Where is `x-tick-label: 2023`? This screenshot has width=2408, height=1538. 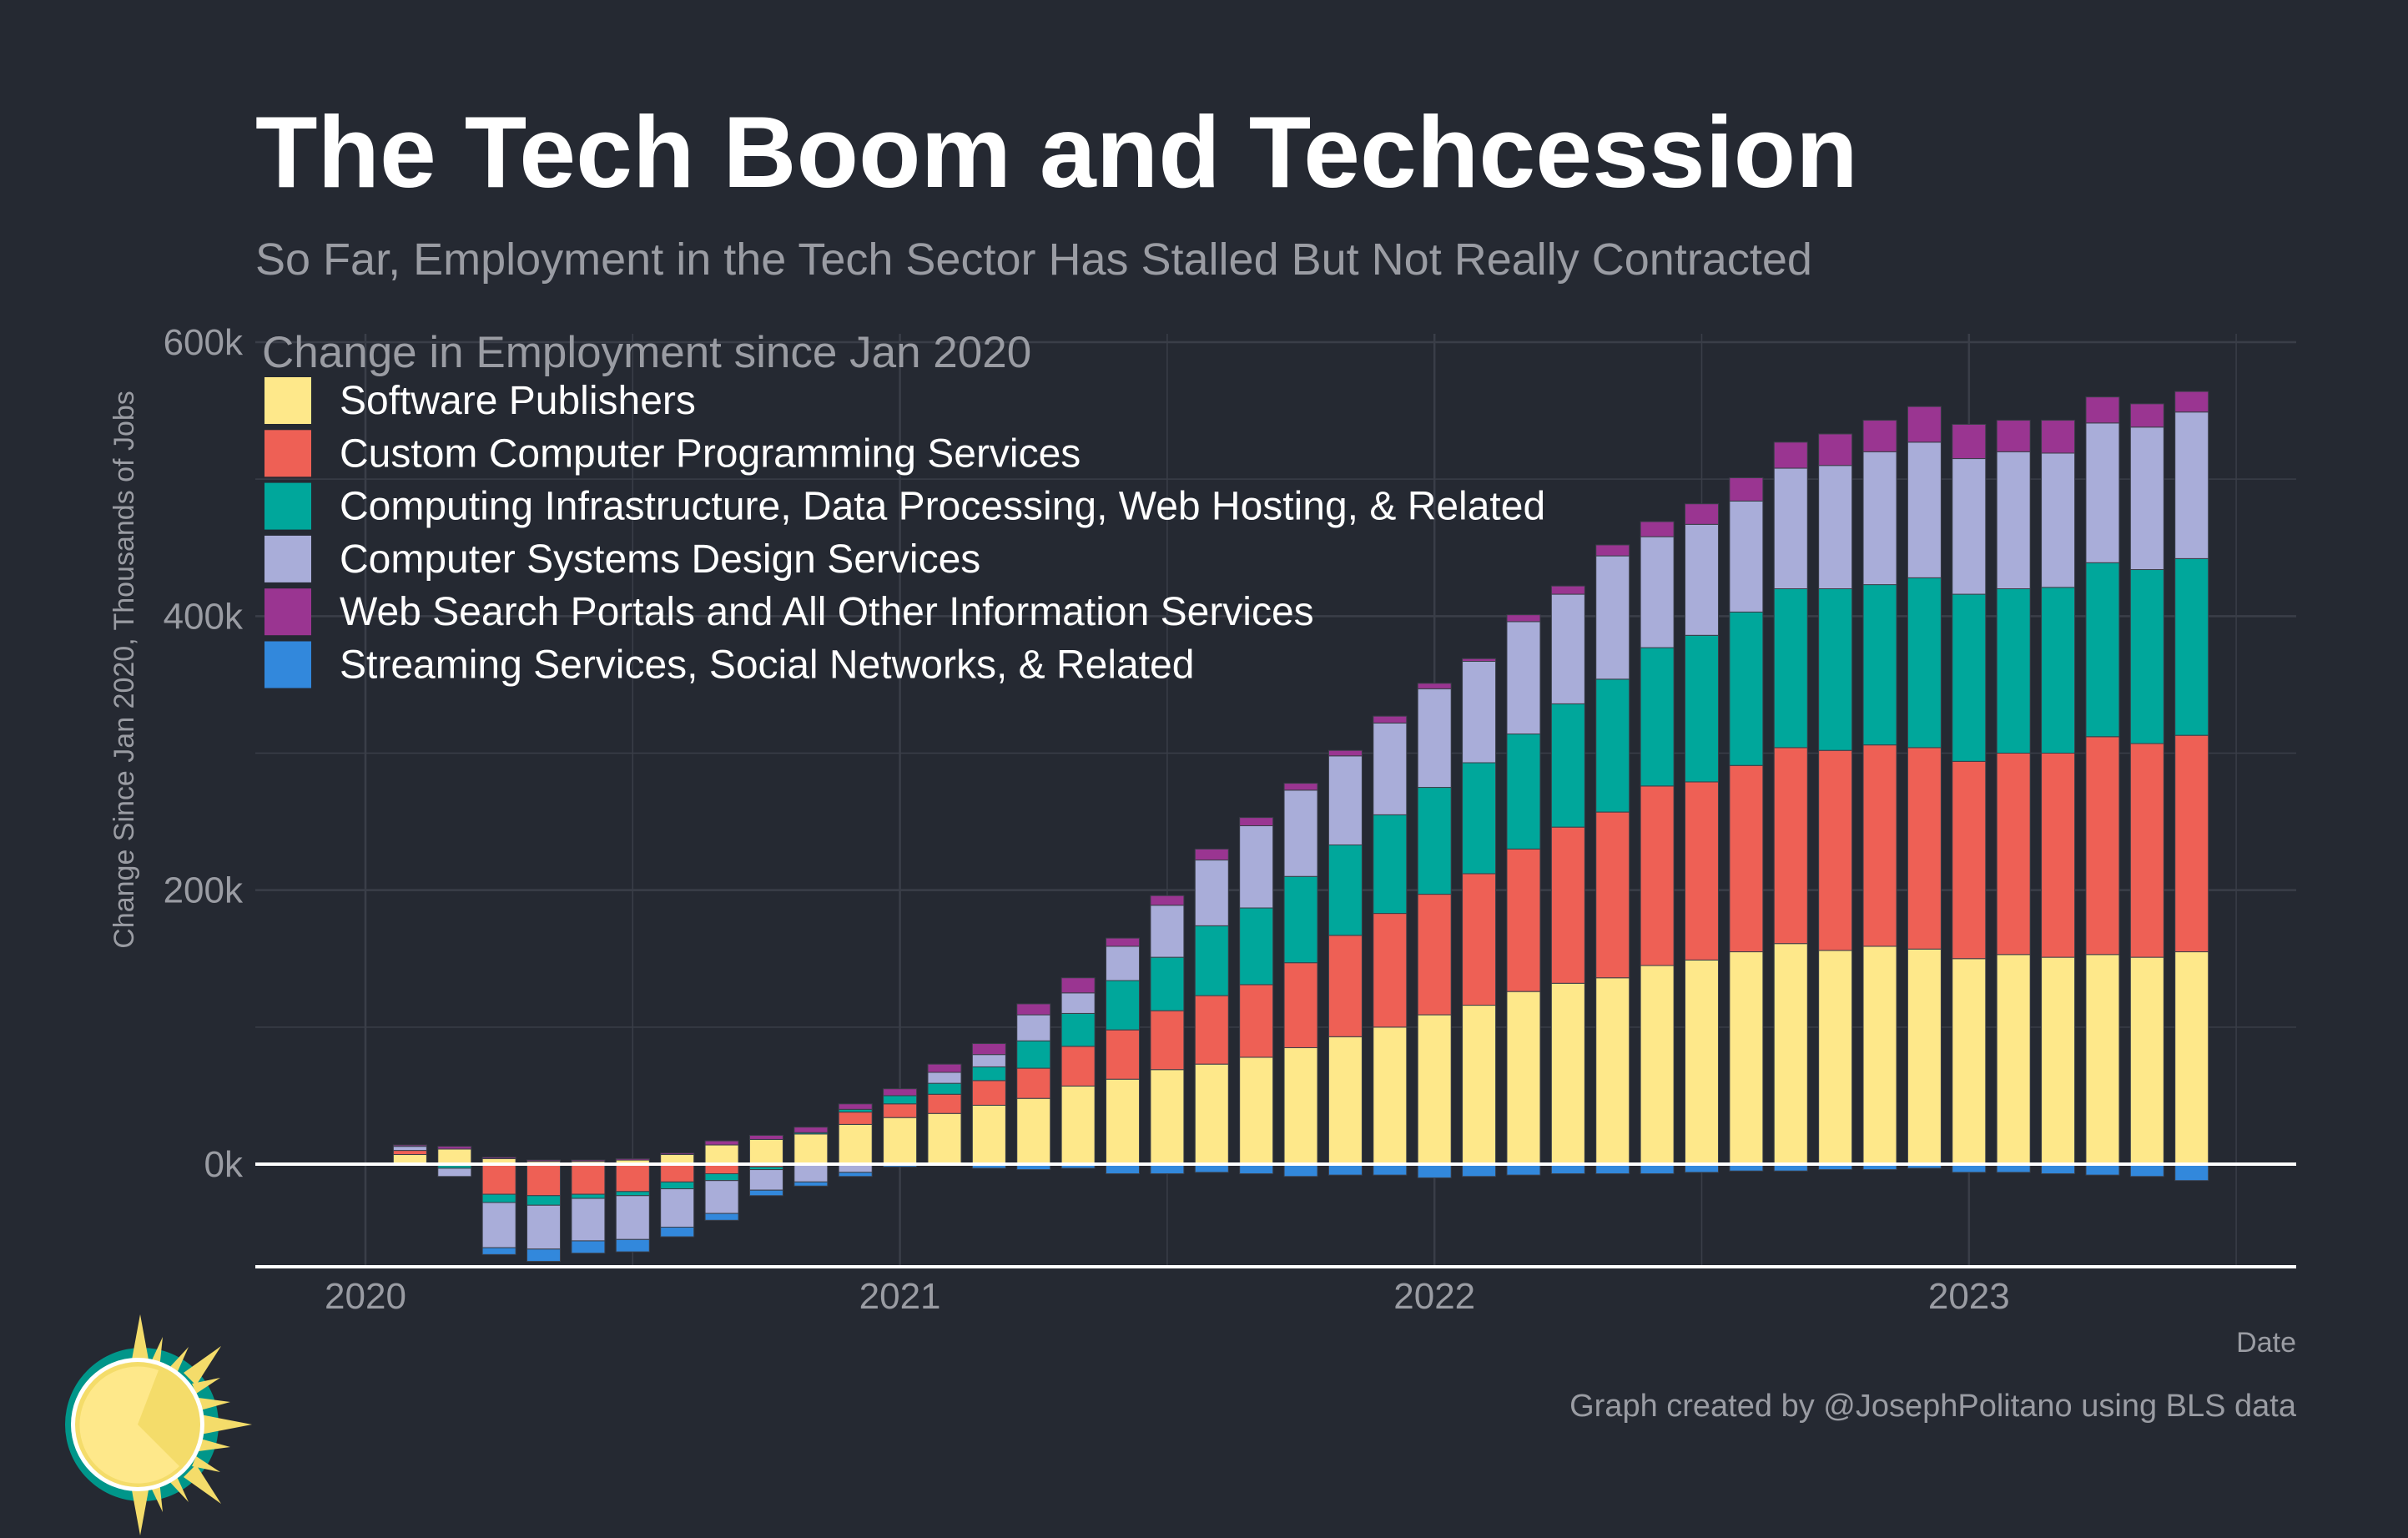
x-tick-label: 2023 is located at coordinates (1969, 1296).